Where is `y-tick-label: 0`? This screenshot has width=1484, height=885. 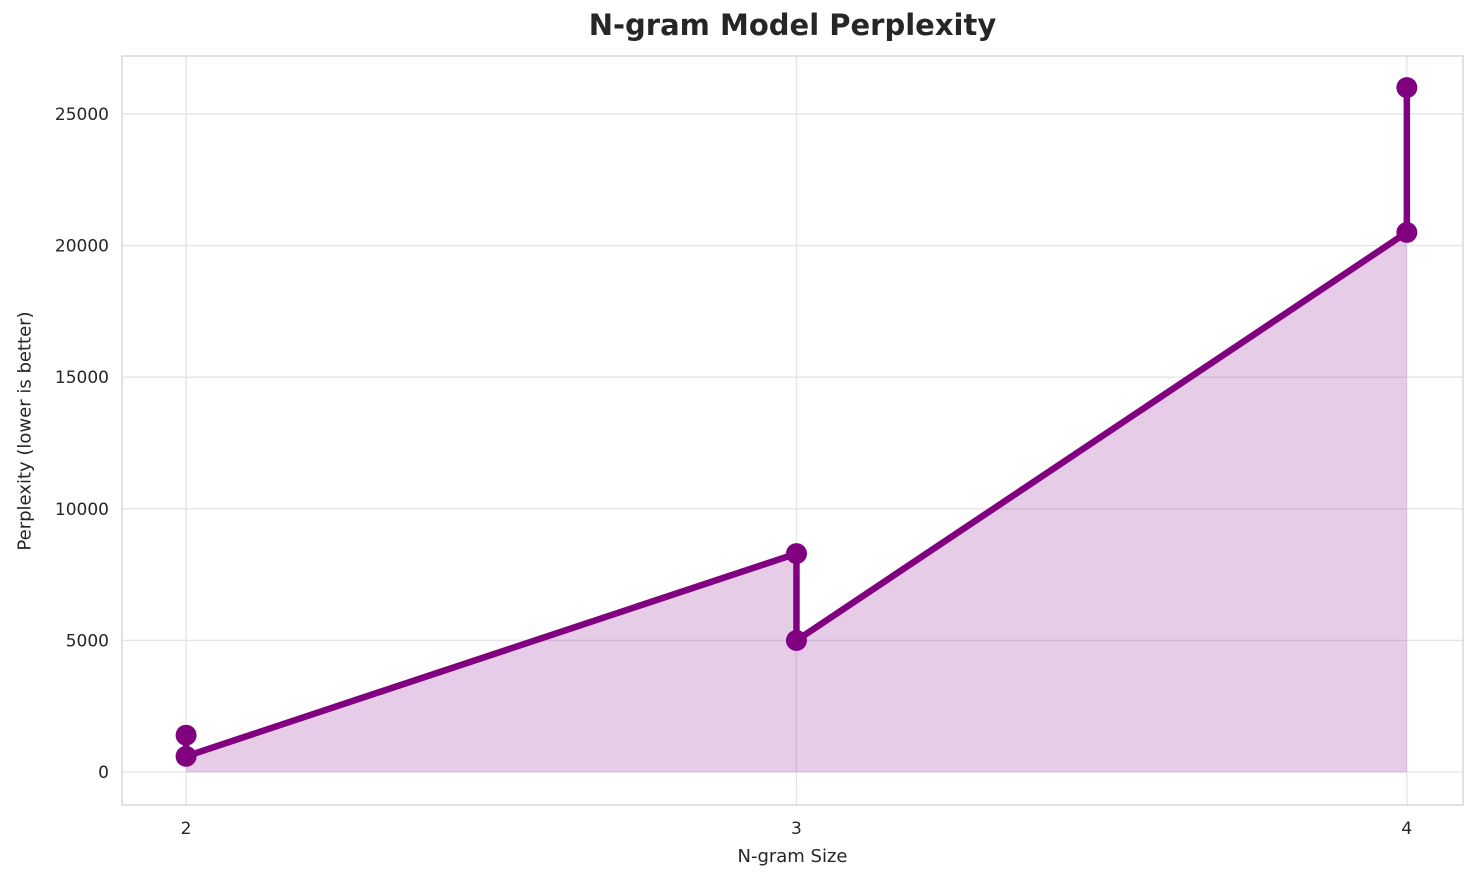 y-tick-label: 0 is located at coordinates (103, 773).